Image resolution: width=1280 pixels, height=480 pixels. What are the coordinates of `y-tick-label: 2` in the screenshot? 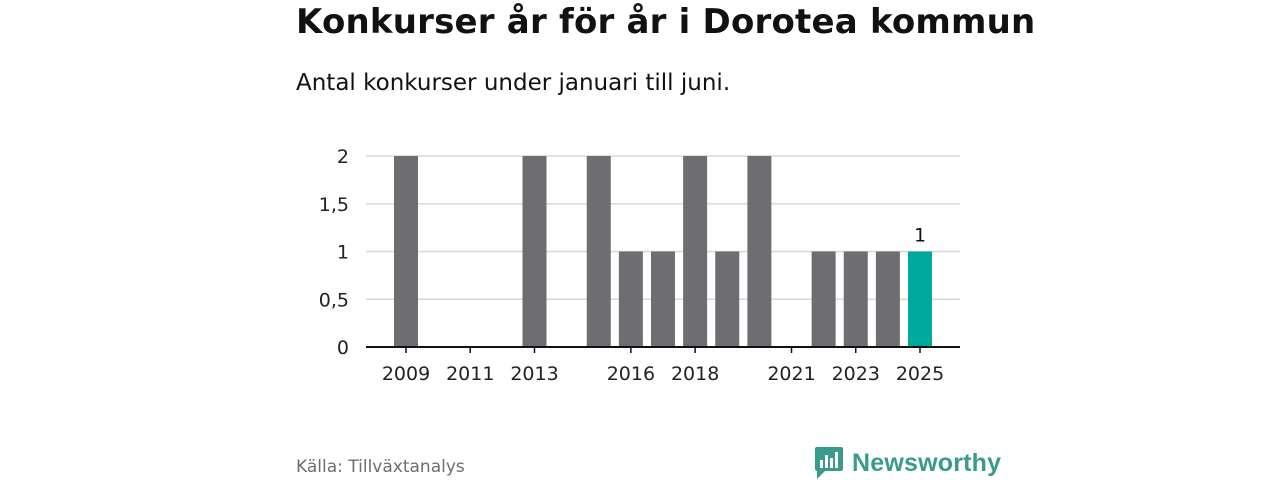 It's located at (343, 157).